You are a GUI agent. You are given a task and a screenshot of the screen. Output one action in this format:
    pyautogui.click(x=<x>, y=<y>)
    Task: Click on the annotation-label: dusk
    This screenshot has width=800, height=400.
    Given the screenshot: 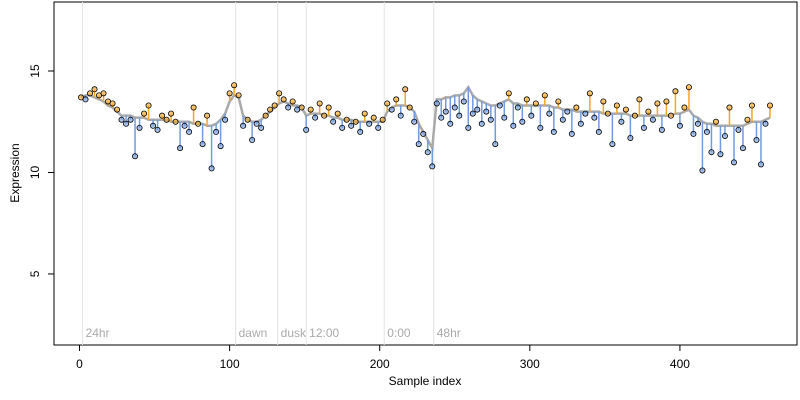 What is the action you would take?
    pyautogui.click(x=294, y=333)
    